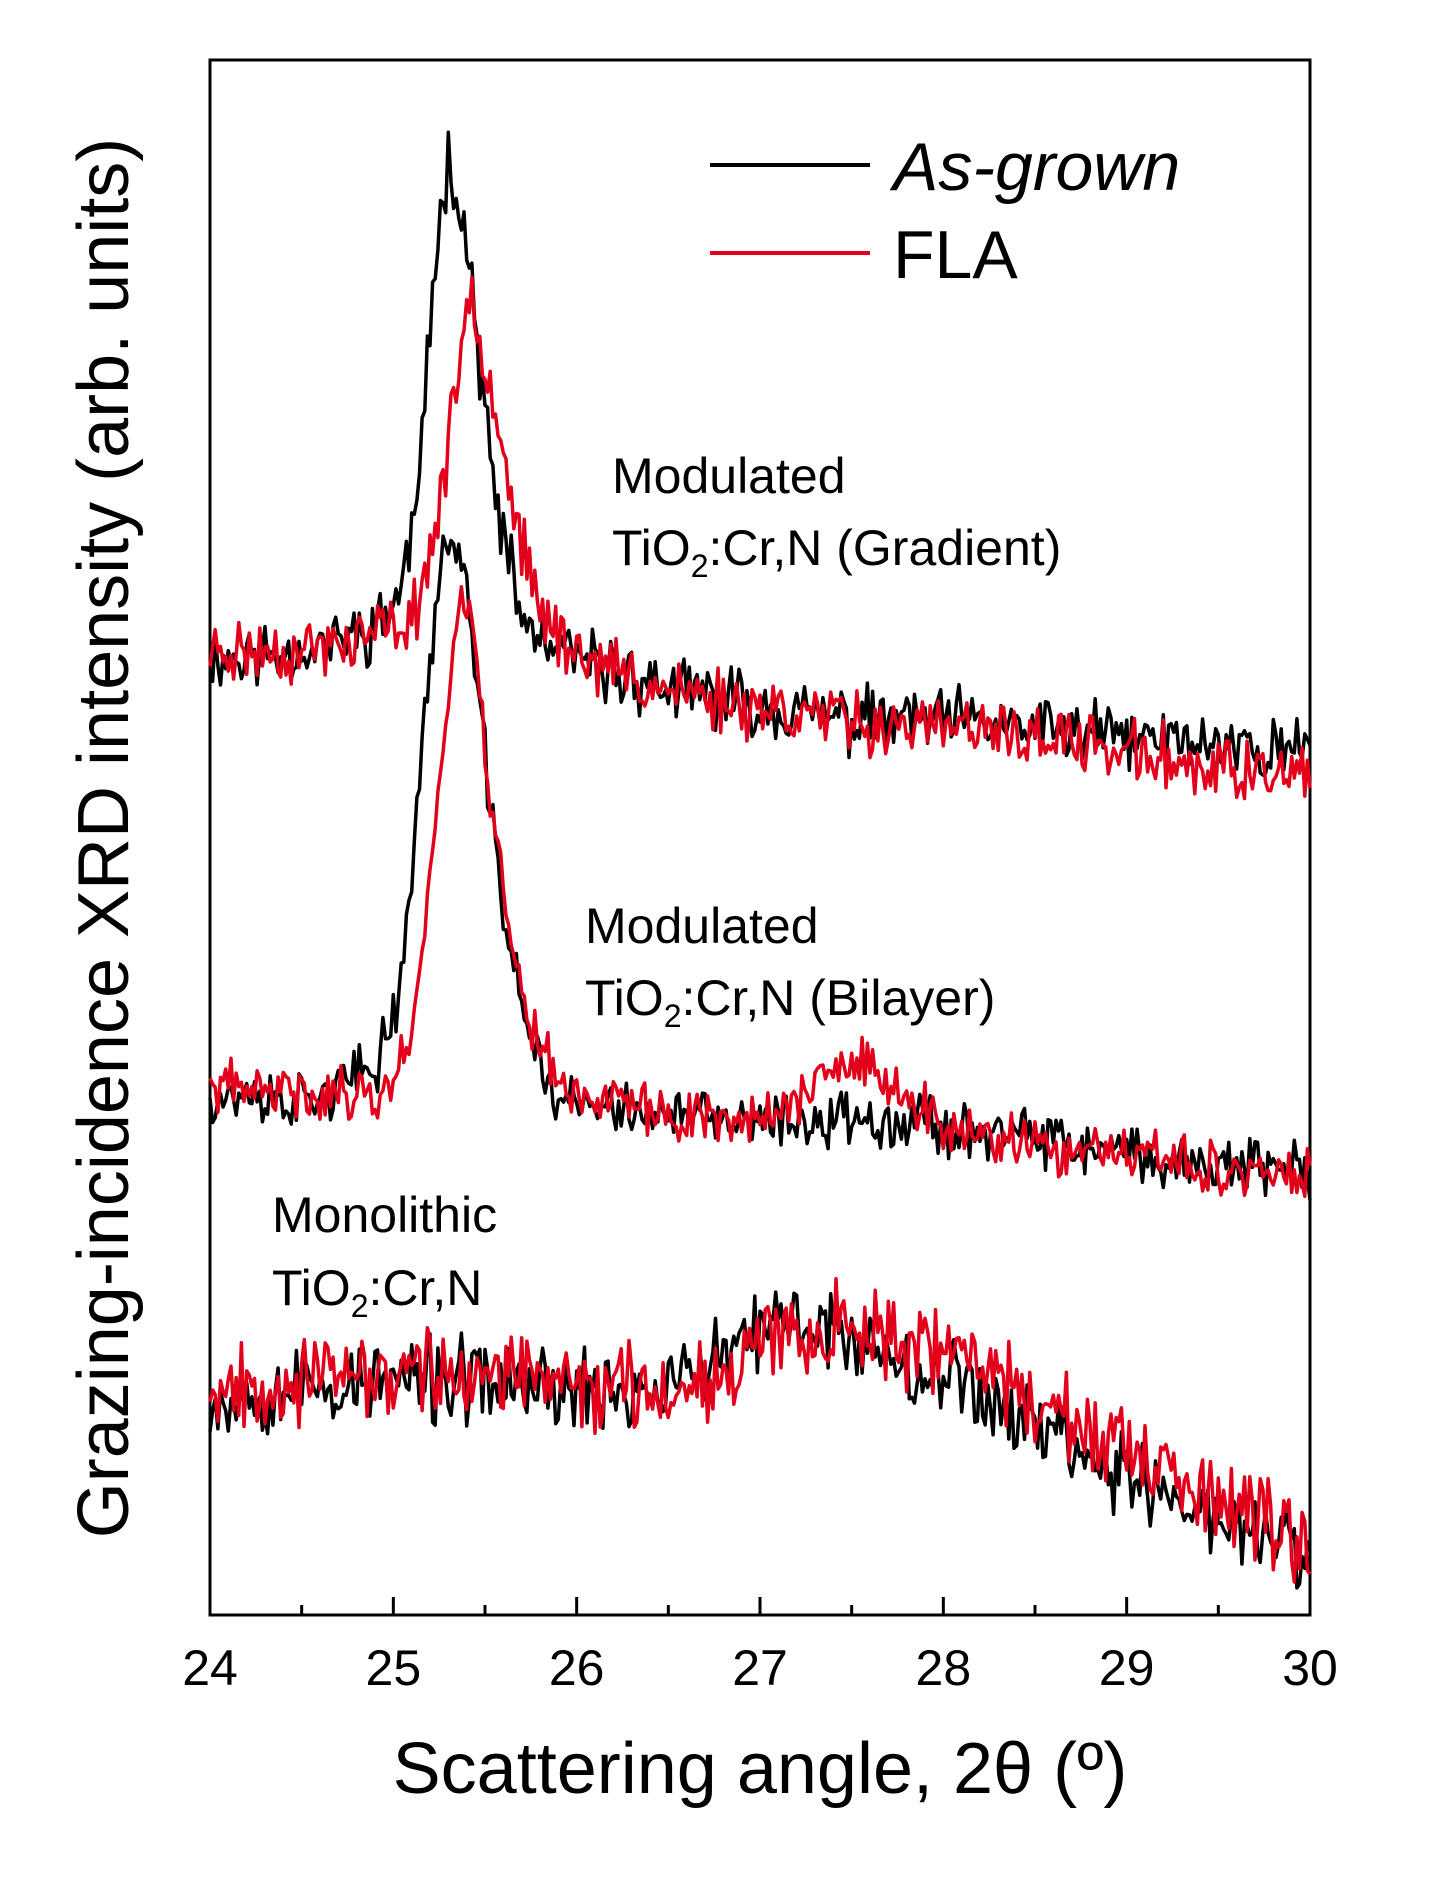 Image resolution: width=1446 pixels, height=1881 pixels. I want to click on x-tick-label-24: 24, so click(210, 1668).